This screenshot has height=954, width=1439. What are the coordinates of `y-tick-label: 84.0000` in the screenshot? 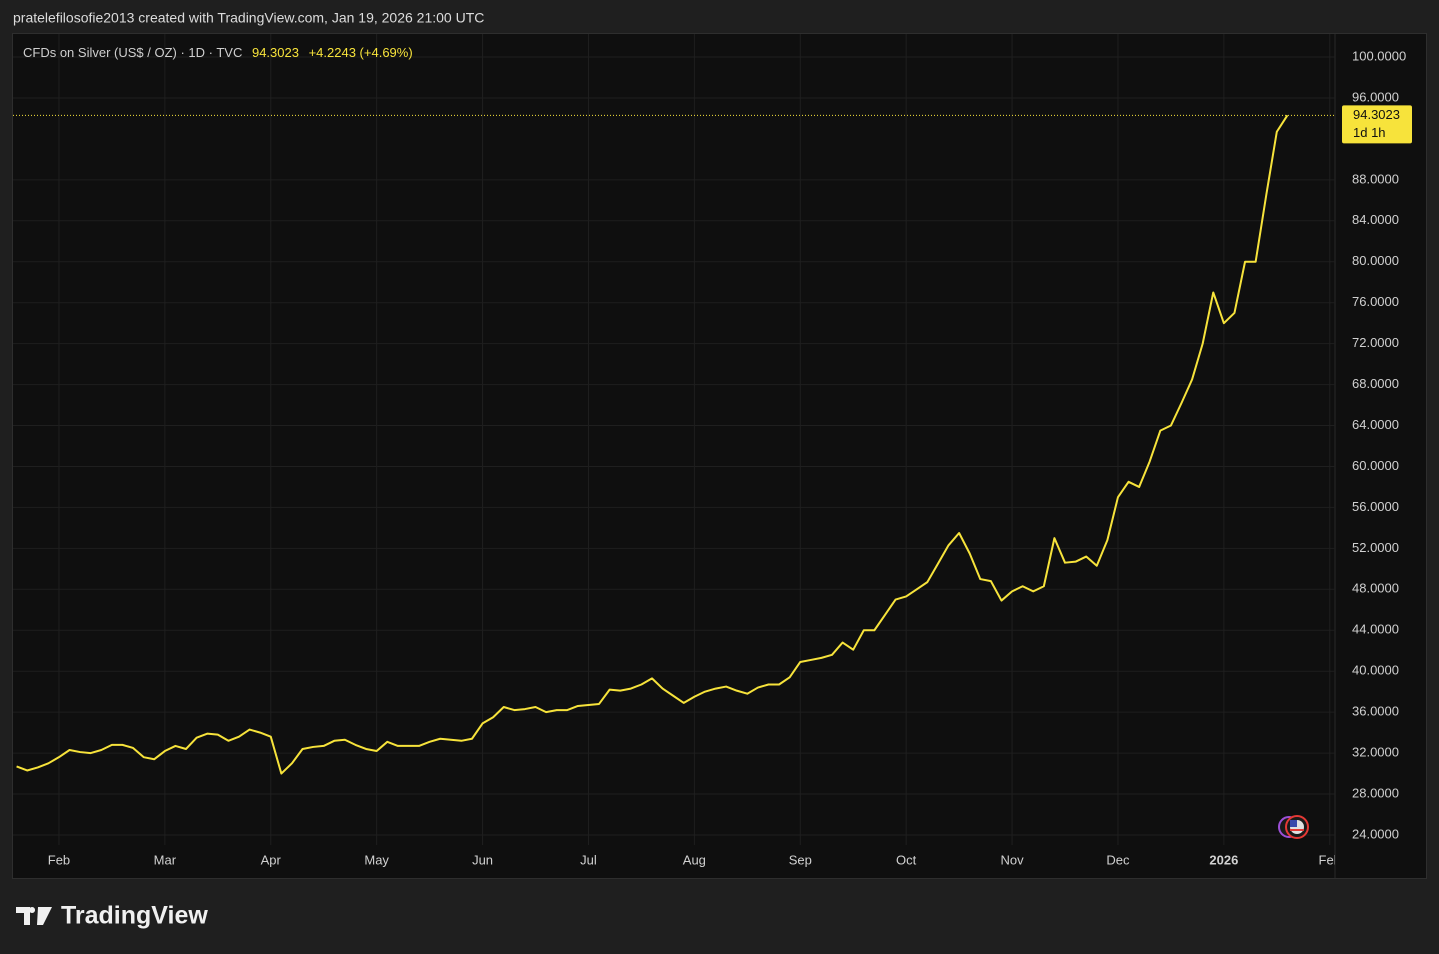 It's located at (1375, 219).